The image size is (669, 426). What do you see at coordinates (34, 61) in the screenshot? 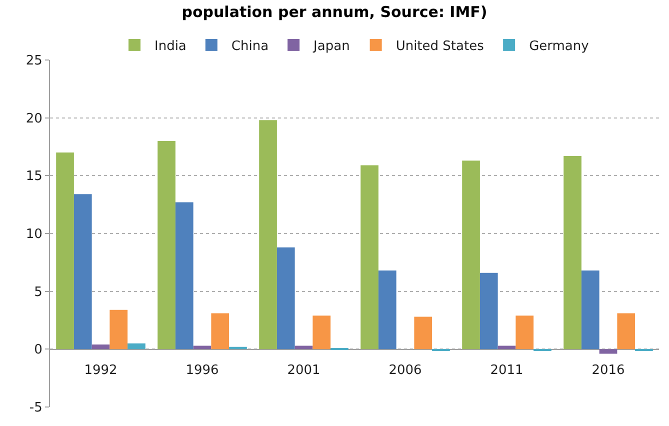
I see `y-tick-label: 25` at bounding box center [34, 61].